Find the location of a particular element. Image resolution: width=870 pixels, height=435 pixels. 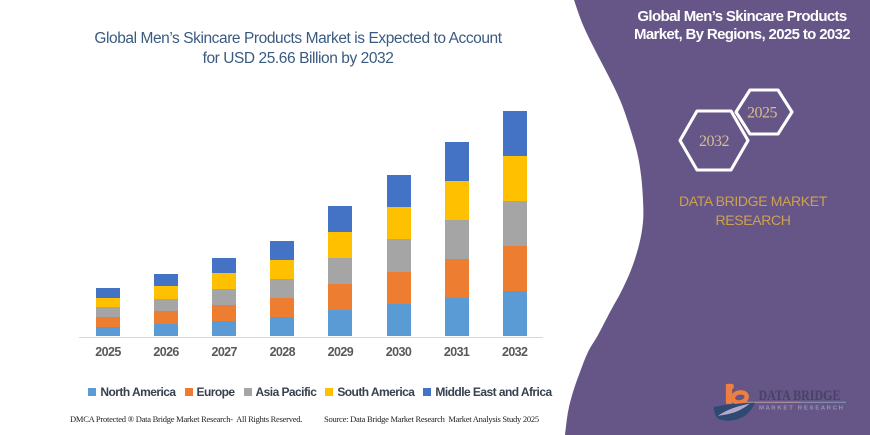

svg-text: 2032 is located at coordinates (714, 141).